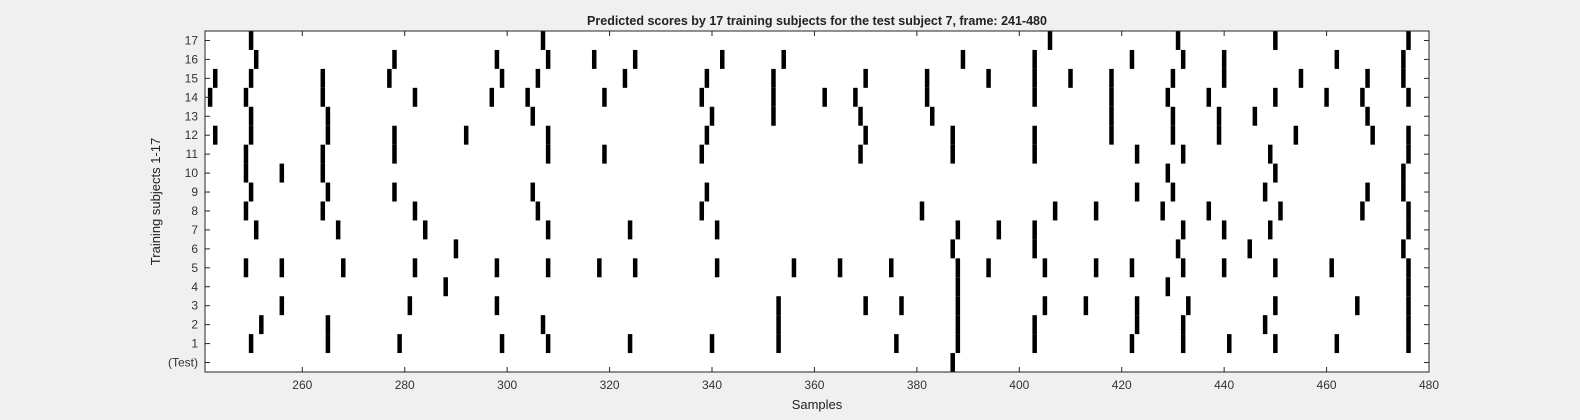 This screenshot has height=420, width=1580. I want to click on x-tick-label: 460, so click(1327, 385).